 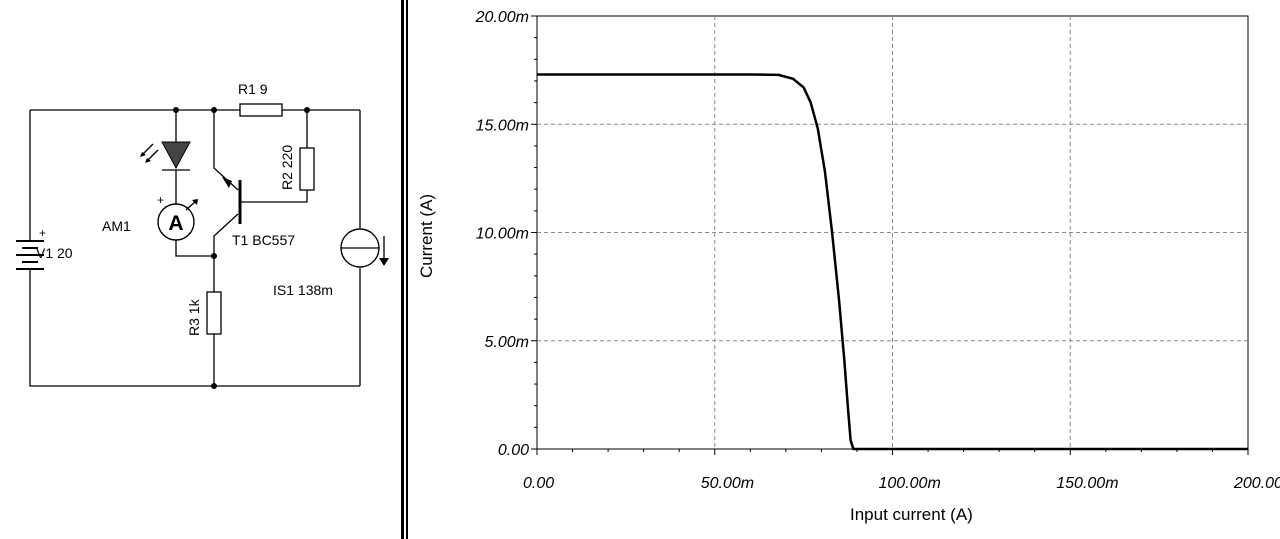 What do you see at coordinates (160, 200) in the screenshot?
I see `ammeter-plus: +` at bounding box center [160, 200].